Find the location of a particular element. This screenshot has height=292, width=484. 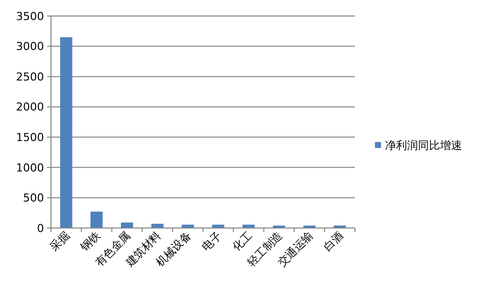

x-tick-label: 采掘 is located at coordinates (60, 241).